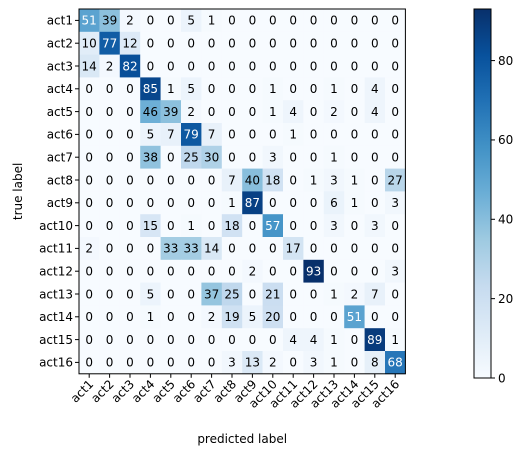  I want to click on cell-value: 87, so click(252, 203).